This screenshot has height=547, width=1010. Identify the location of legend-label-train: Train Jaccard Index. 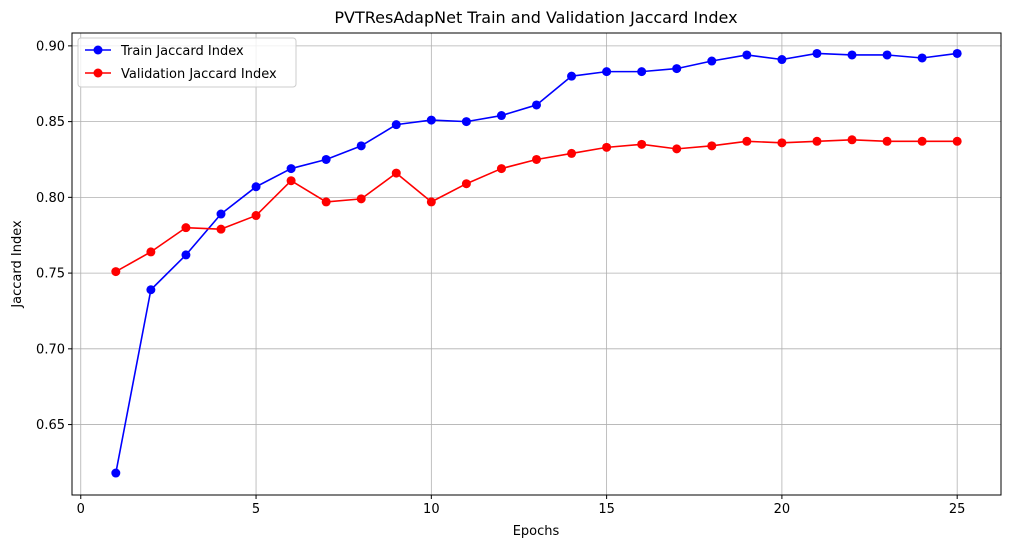
(182, 51).